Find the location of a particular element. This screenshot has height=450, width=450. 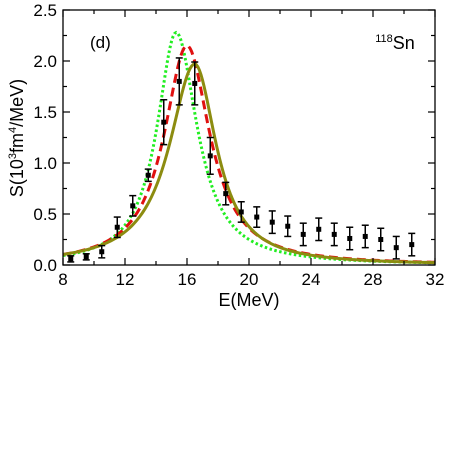

y-tick-label: 2.5 is located at coordinates (45, 10).